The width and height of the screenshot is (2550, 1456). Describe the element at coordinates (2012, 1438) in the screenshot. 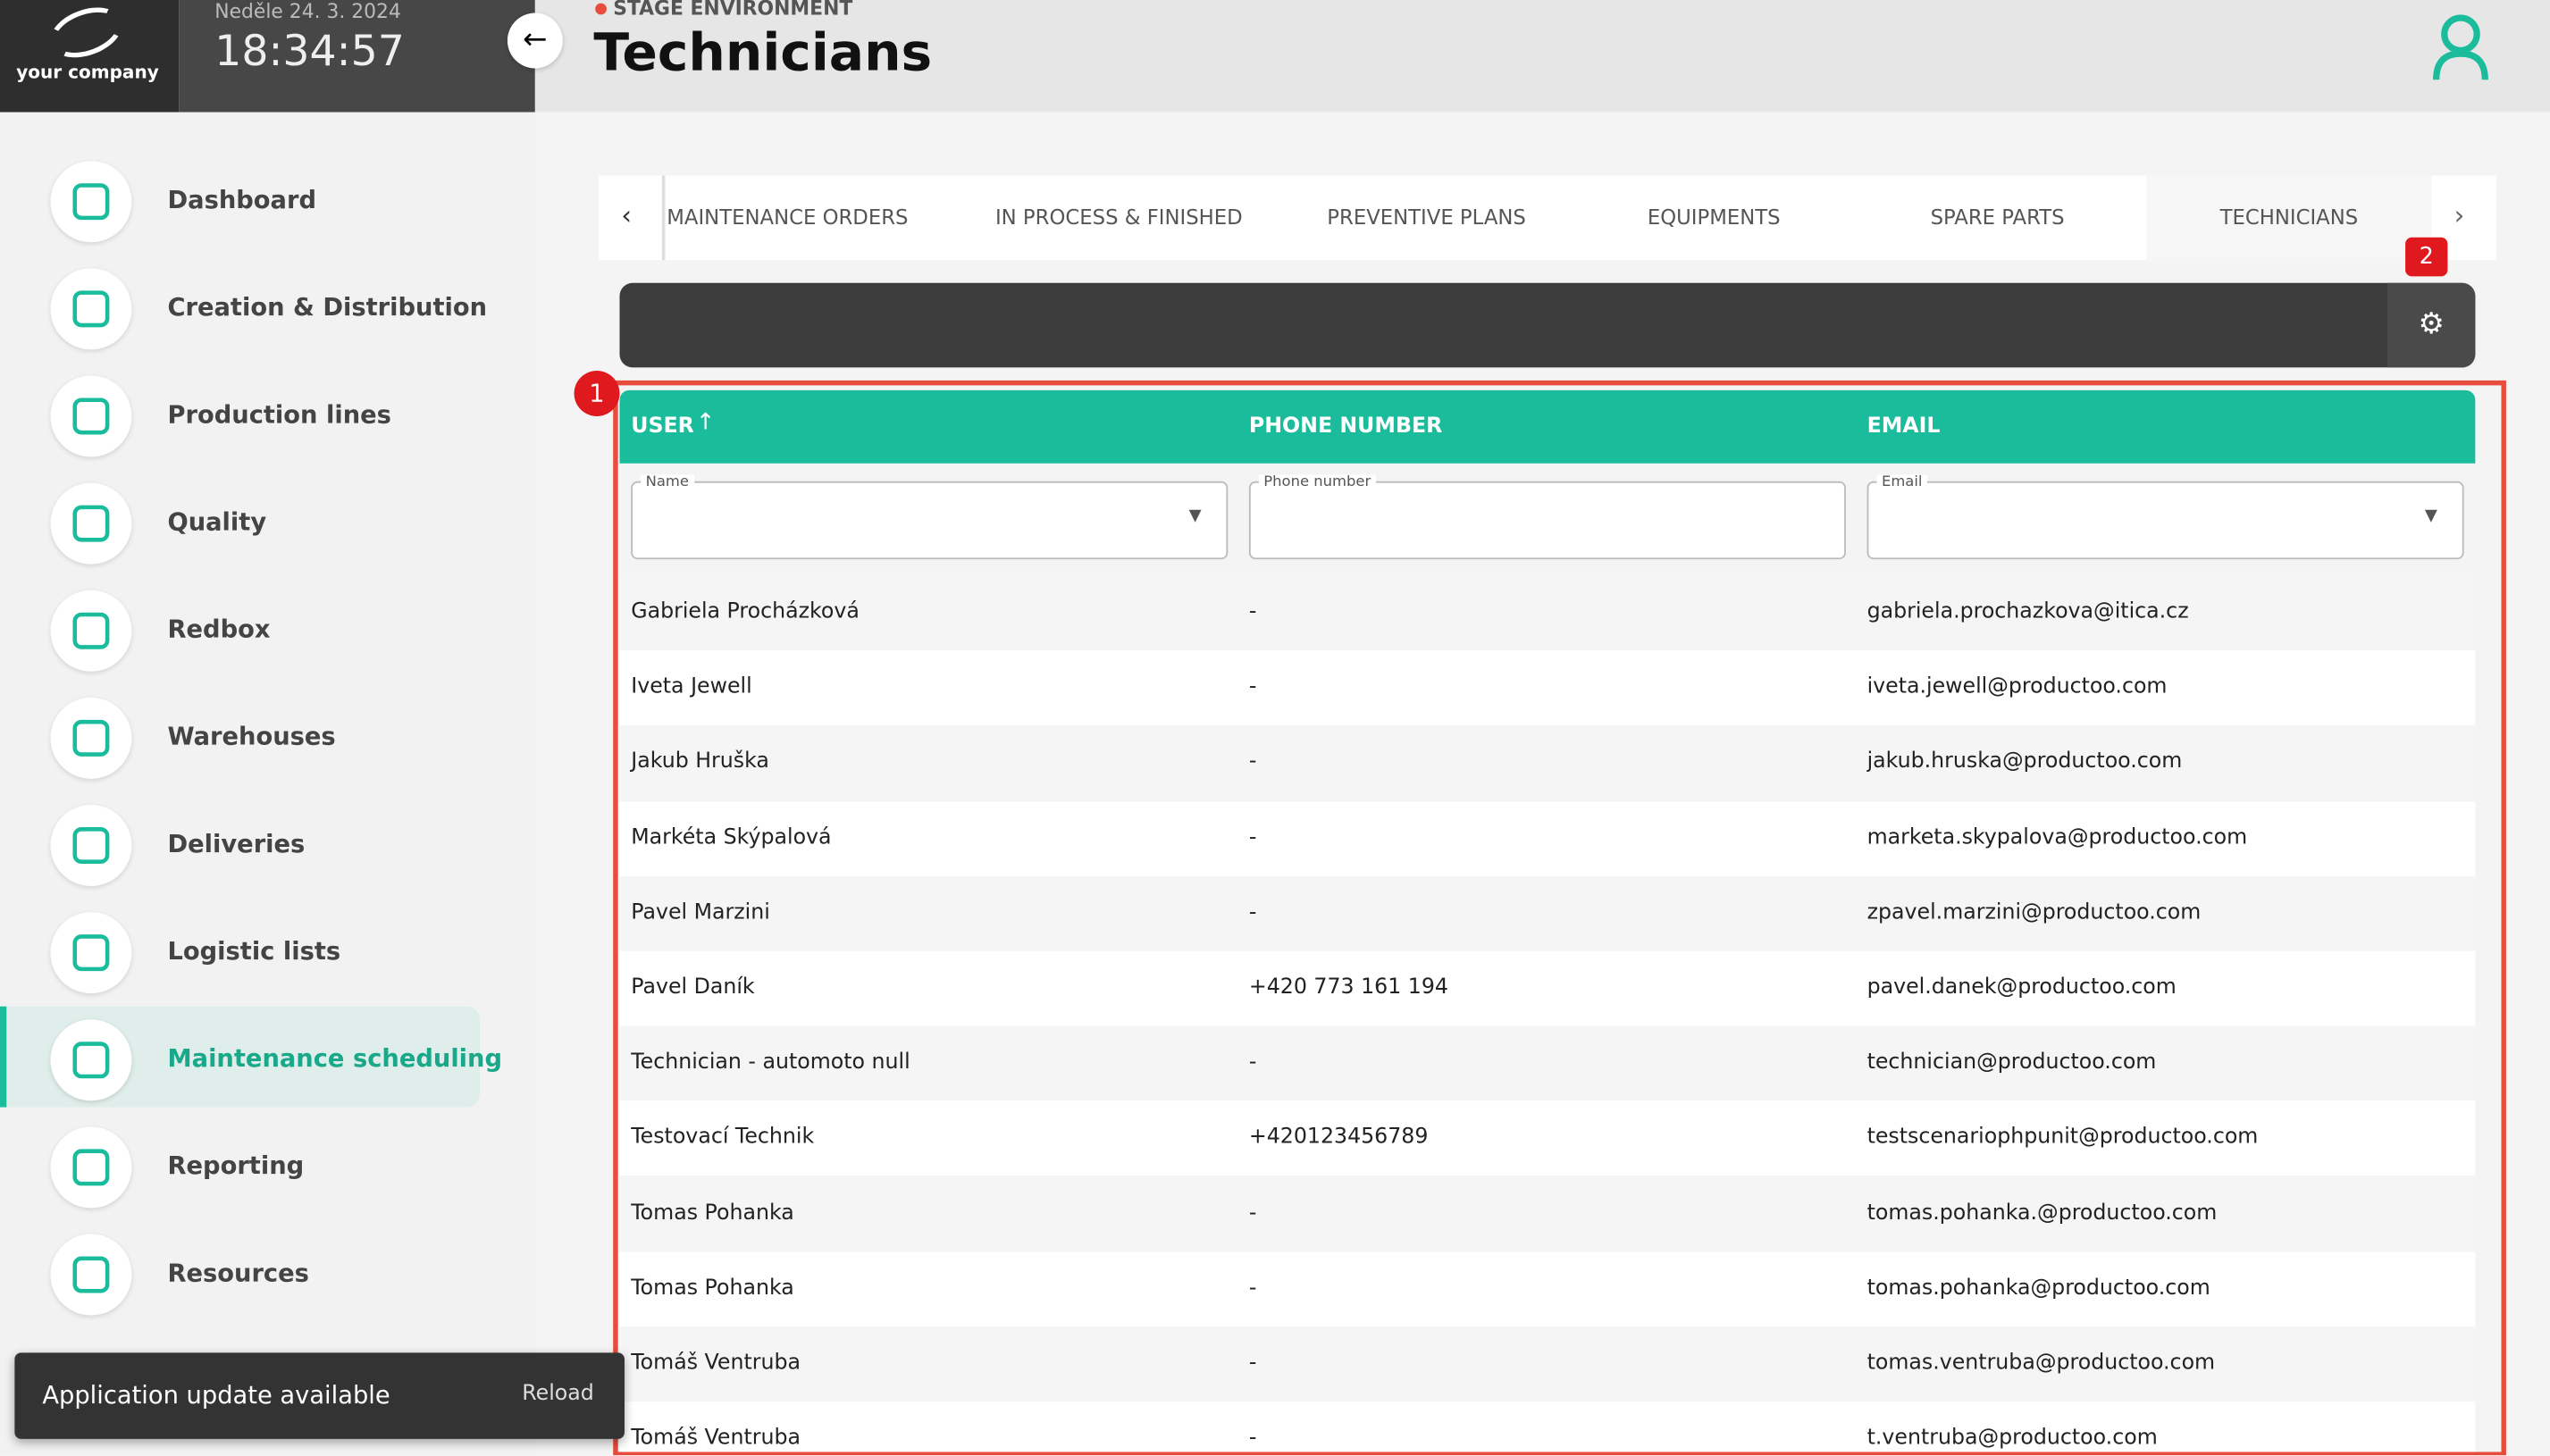

I see `cell: t.ventruba@productoo.com` at that location.